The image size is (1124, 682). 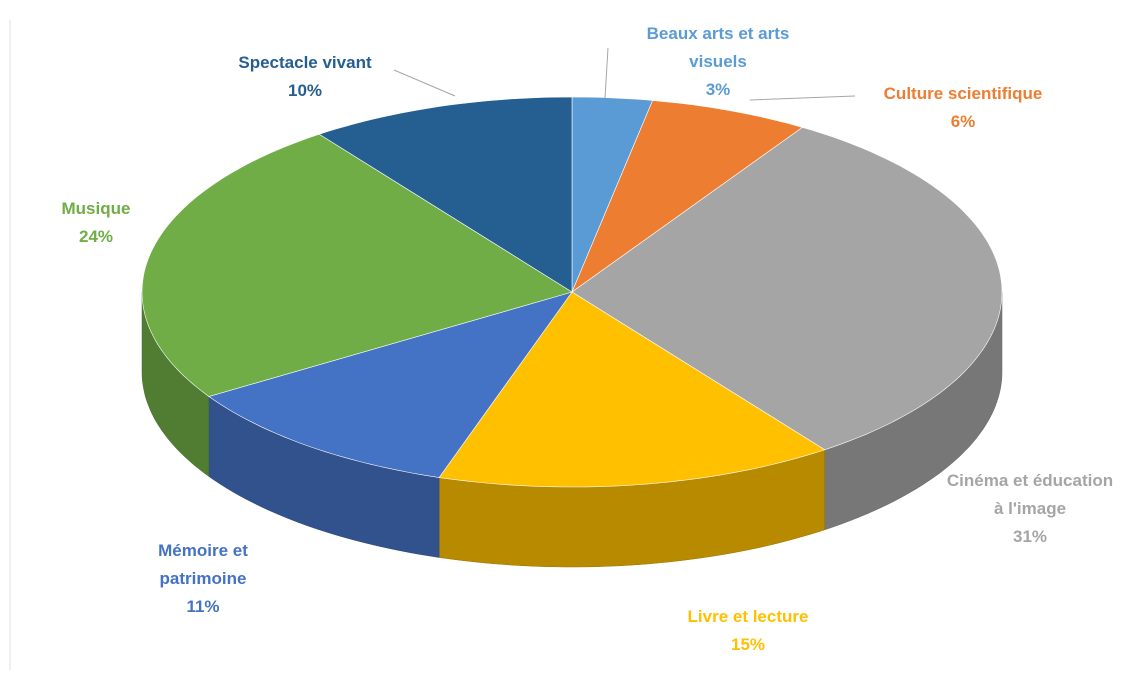 I want to click on category-name: Spectacle vivant, so click(x=305, y=62).